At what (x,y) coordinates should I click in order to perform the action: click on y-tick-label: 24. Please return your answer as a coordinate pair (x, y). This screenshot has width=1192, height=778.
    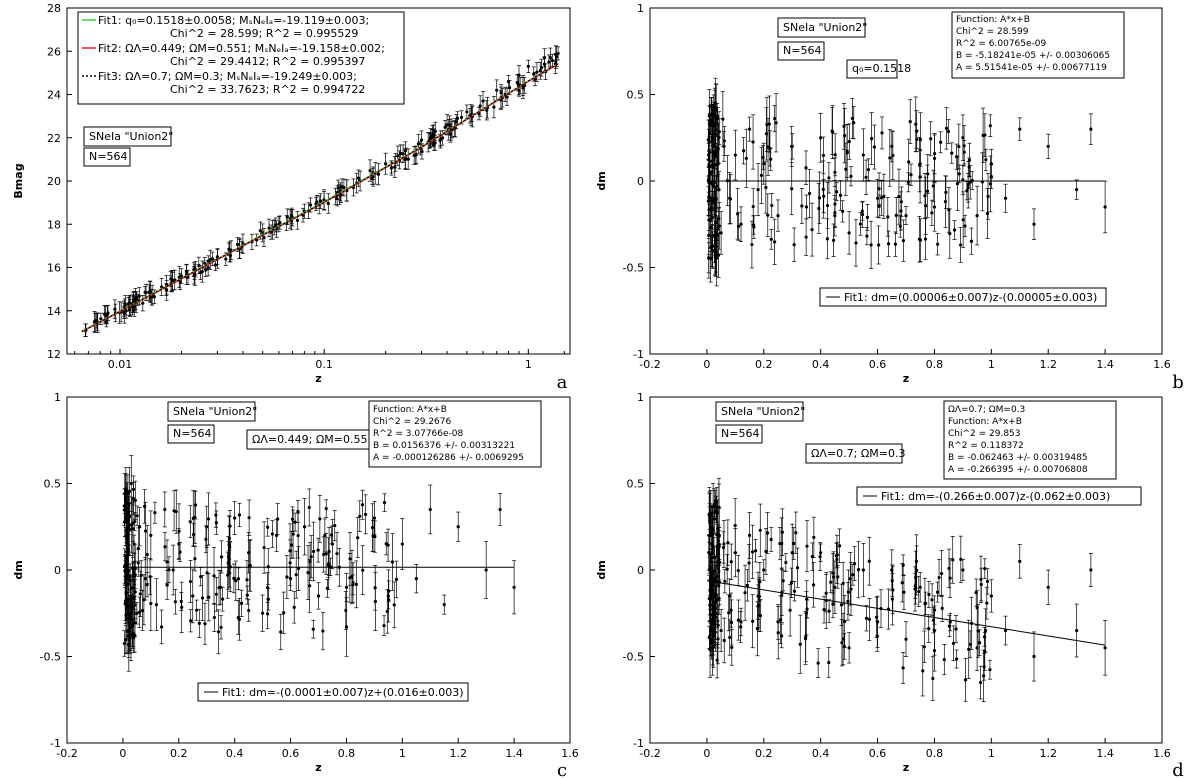
    Looking at the image, I should click on (54, 95).